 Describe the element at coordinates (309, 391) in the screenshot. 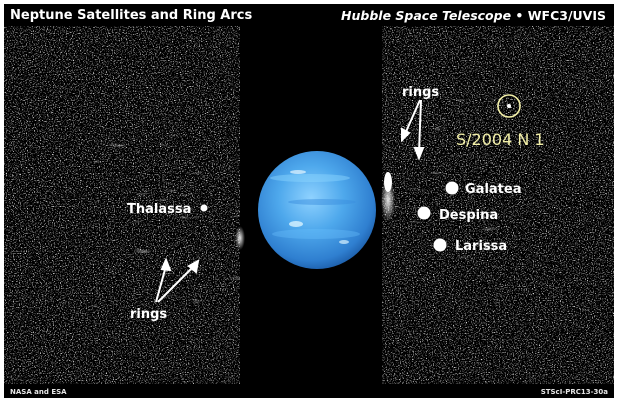

I see `footer-bar: NASA and ESA STScI-PRC13-30a` at that location.